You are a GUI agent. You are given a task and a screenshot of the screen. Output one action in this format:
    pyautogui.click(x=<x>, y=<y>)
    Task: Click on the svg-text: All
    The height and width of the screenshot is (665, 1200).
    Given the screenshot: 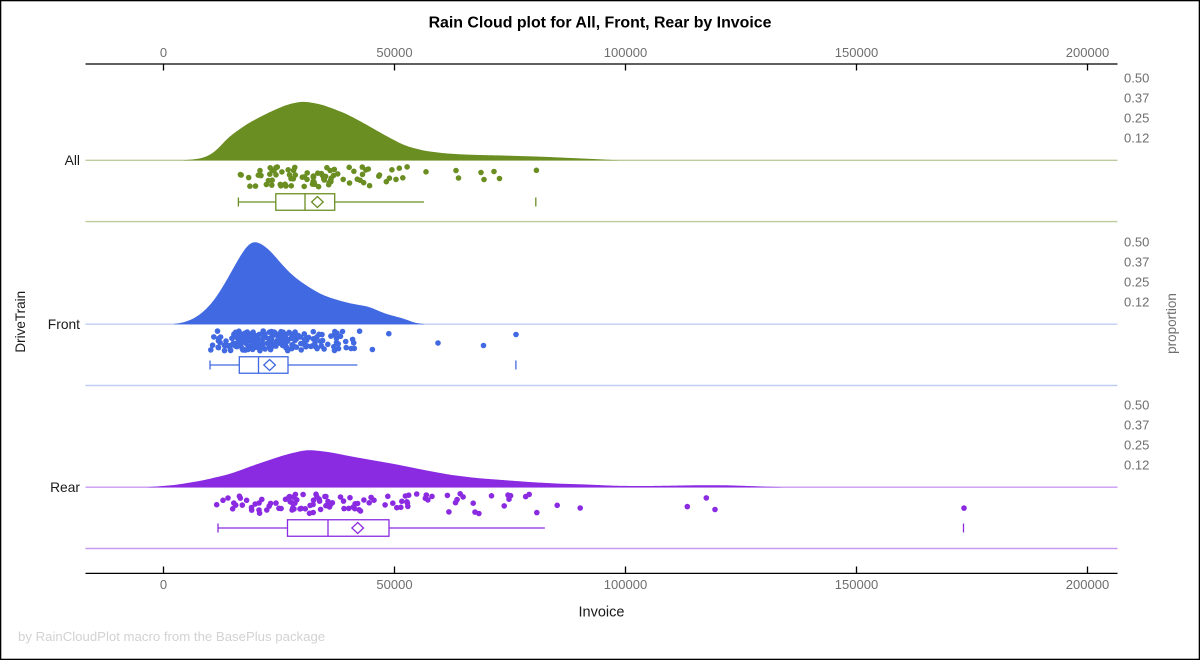 What is the action you would take?
    pyautogui.click(x=72, y=160)
    